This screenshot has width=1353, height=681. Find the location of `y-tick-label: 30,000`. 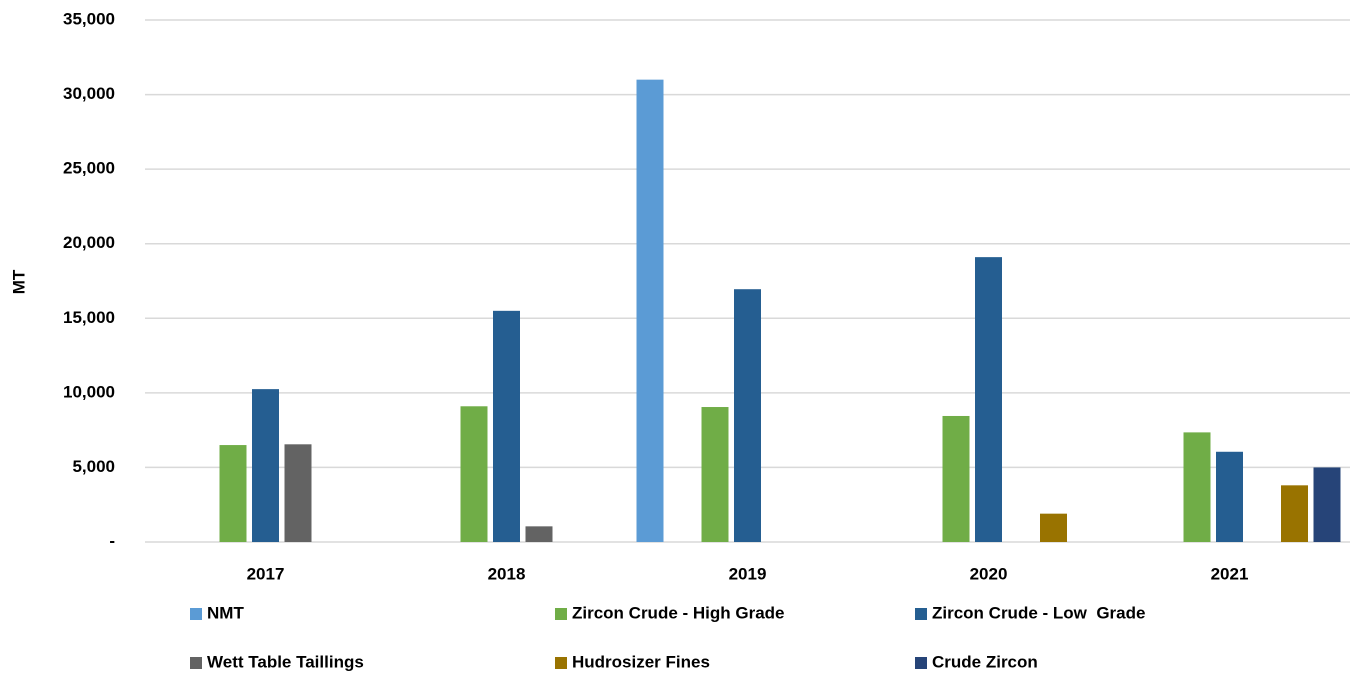

y-tick-label: 30,000 is located at coordinates (89, 93).